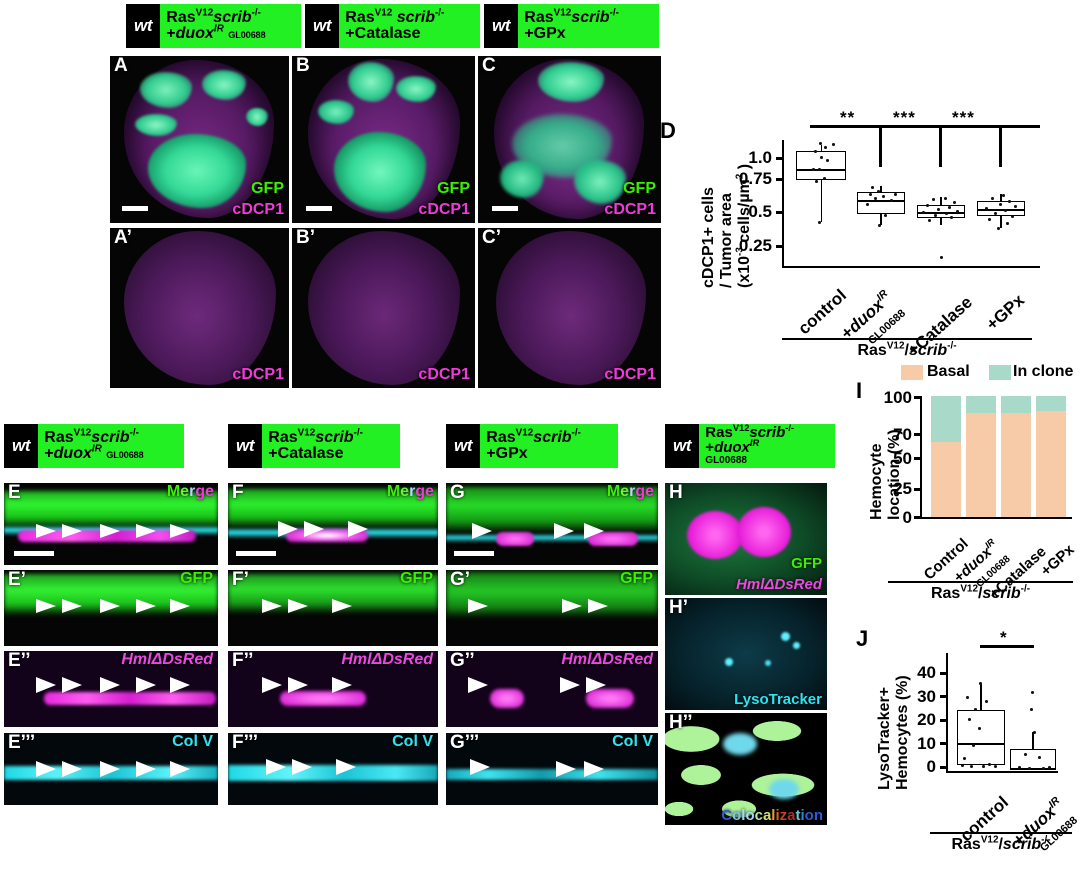 Image resolution: width=1080 pixels, height=878 pixels. Describe the element at coordinates (569, 308) in the screenshot. I see `micrograph-panel-C-prime: C’ cDCP1` at that location.